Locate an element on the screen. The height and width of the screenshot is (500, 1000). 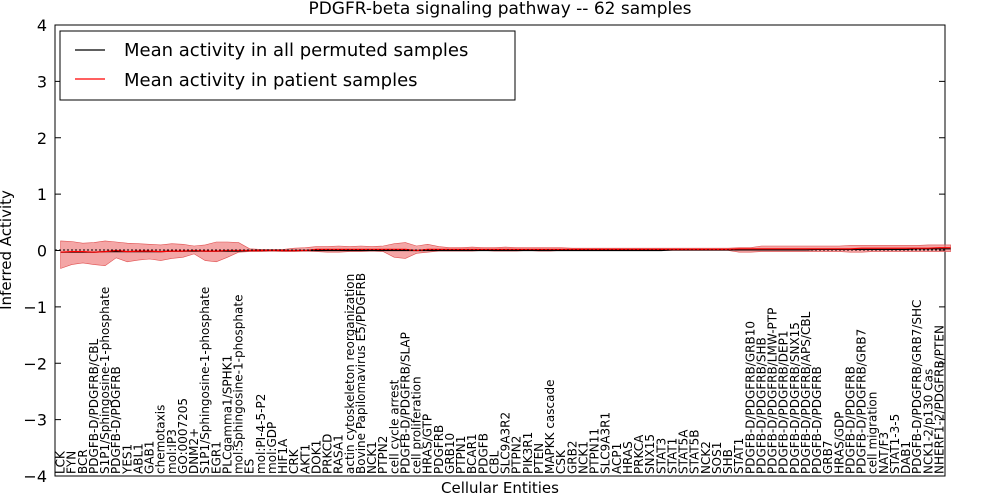
x-tick-label: SNX15 is located at coordinates (650, 454).